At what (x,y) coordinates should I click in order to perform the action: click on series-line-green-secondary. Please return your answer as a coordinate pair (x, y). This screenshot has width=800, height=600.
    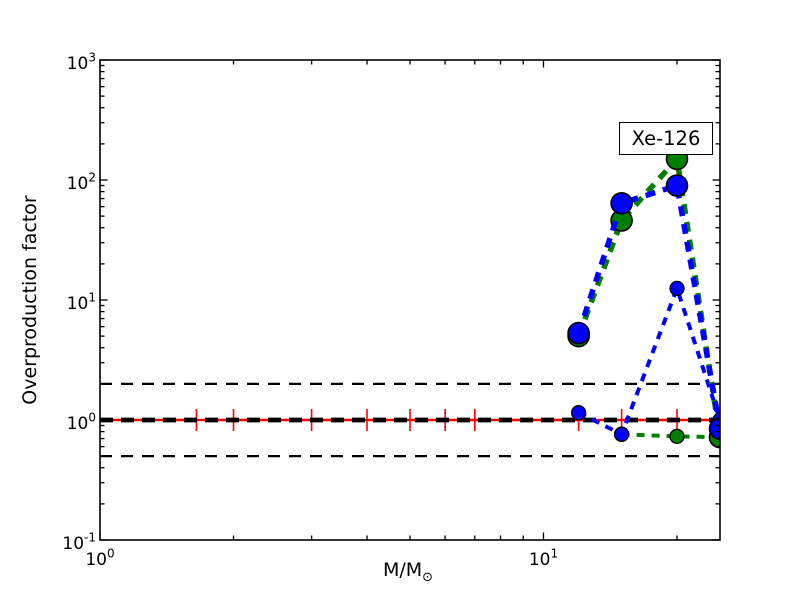
    Looking at the image, I should click on (670, 436).